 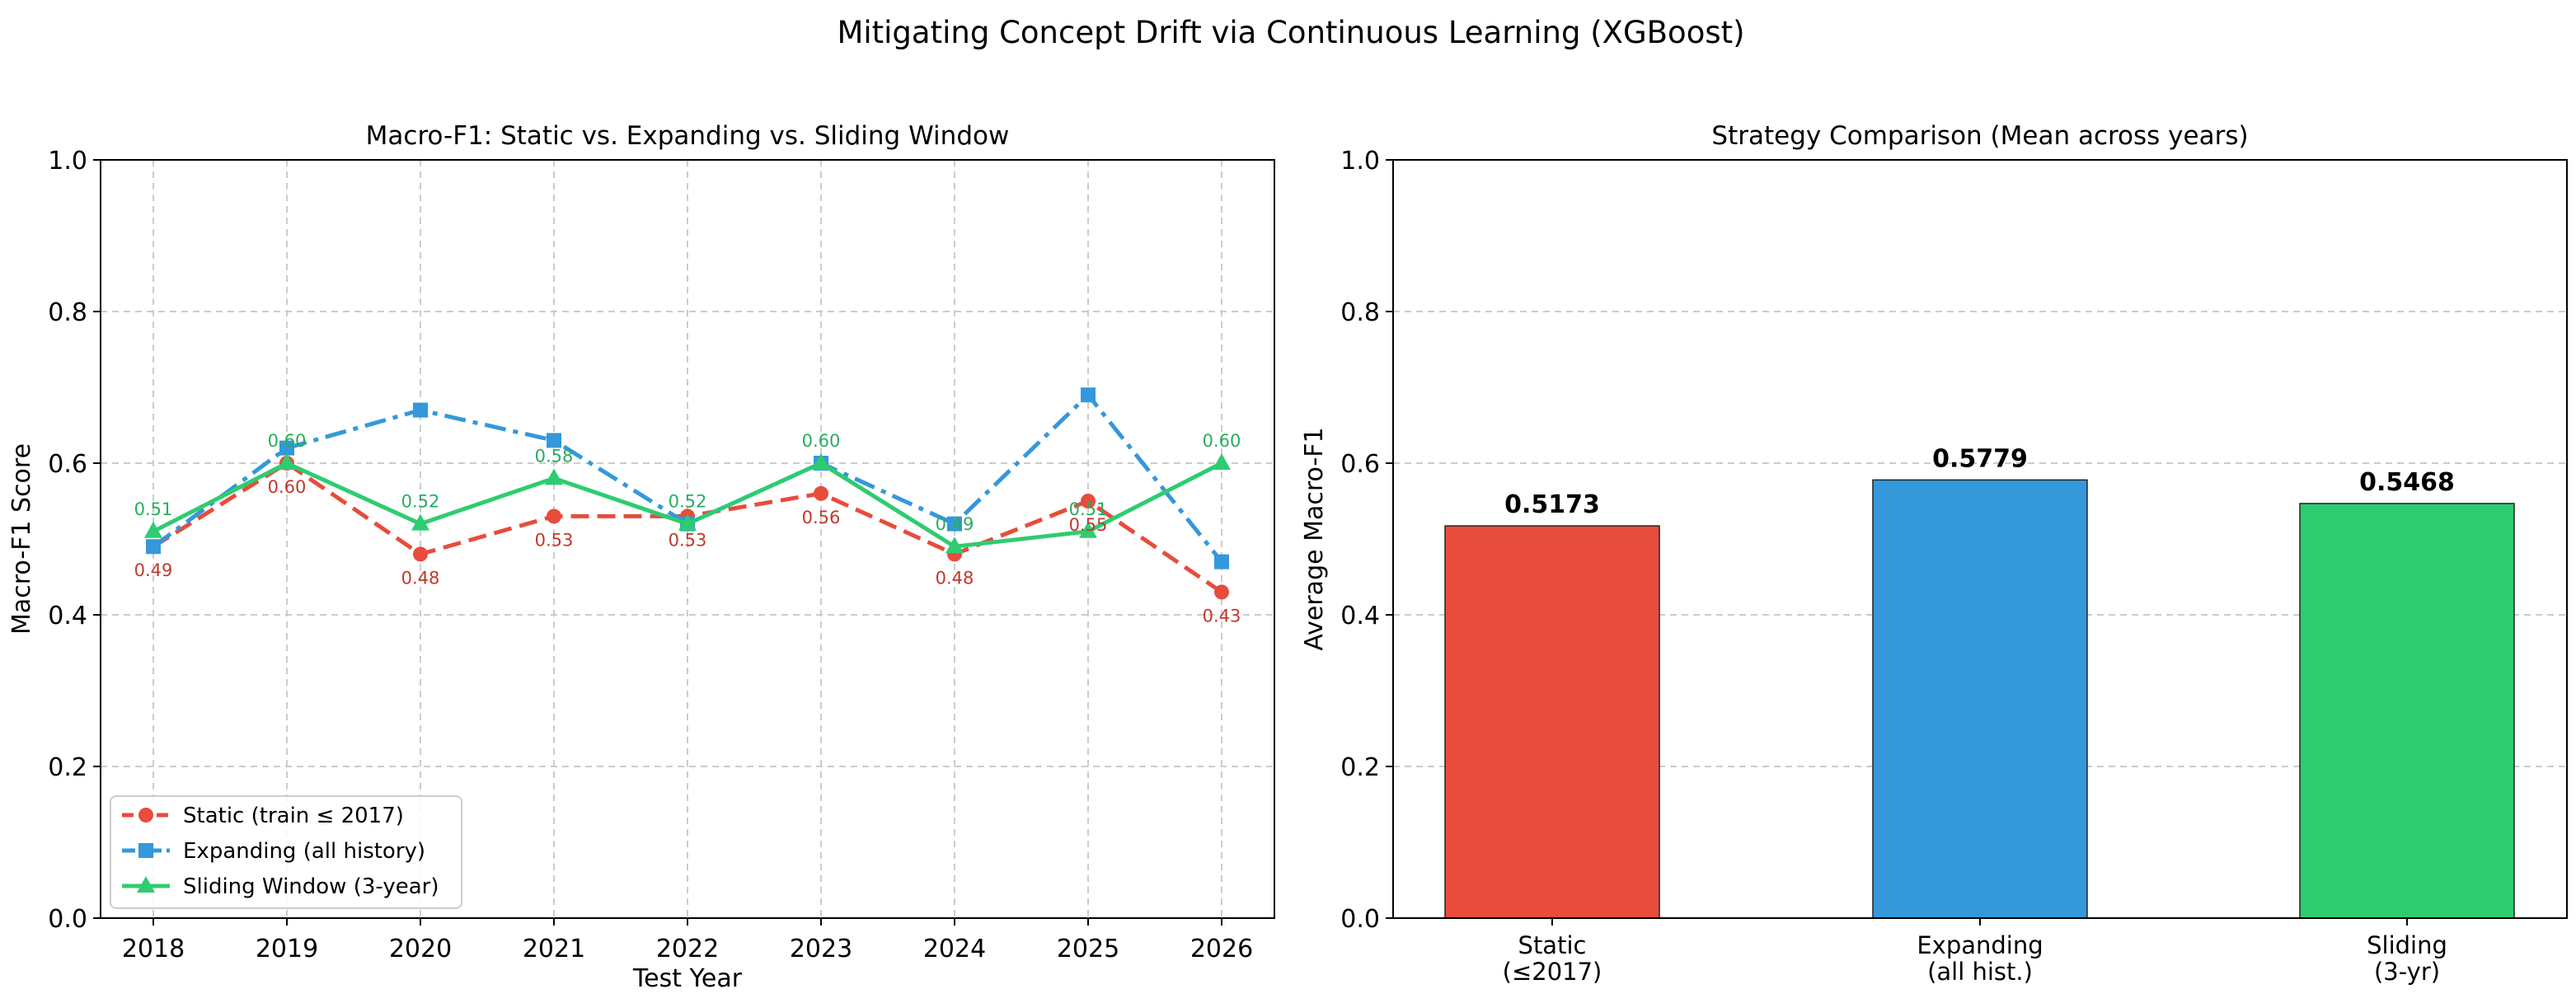 What do you see at coordinates (687, 949) in the screenshot?
I see `line-x-tick-label: 2022` at bounding box center [687, 949].